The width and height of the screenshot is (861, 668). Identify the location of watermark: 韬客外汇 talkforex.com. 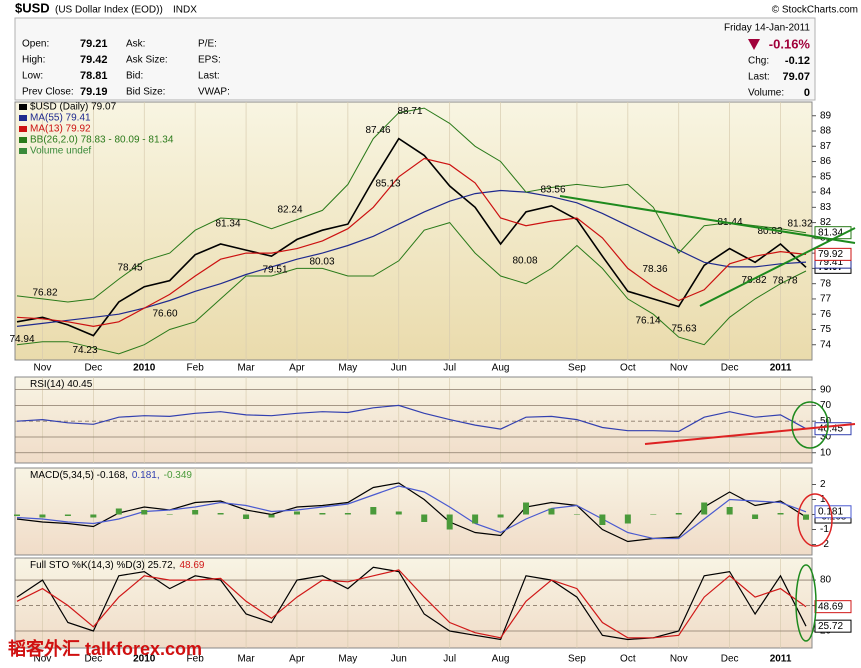
(105, 648).